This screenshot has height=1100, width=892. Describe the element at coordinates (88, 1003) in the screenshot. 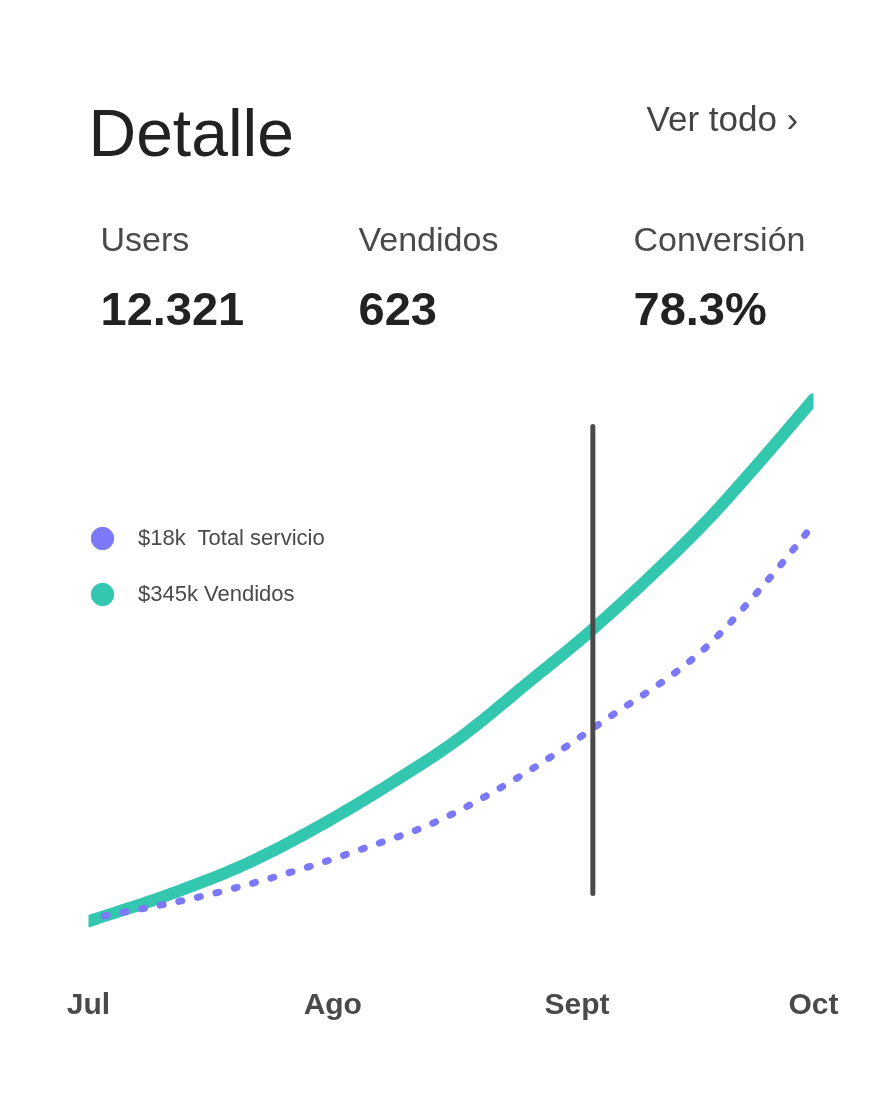

I see `x-tick-label: Jul` at that location.